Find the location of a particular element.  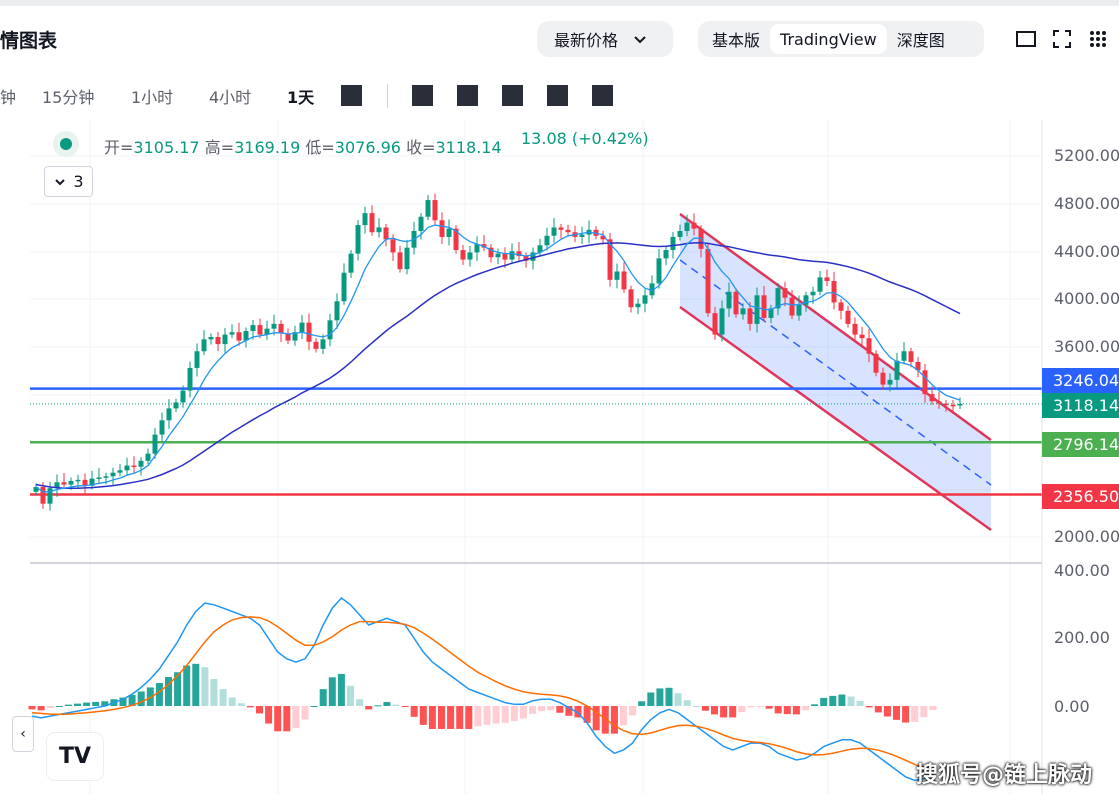

timeframe-15m: 15分钟 is located at coordinates (68, 97).